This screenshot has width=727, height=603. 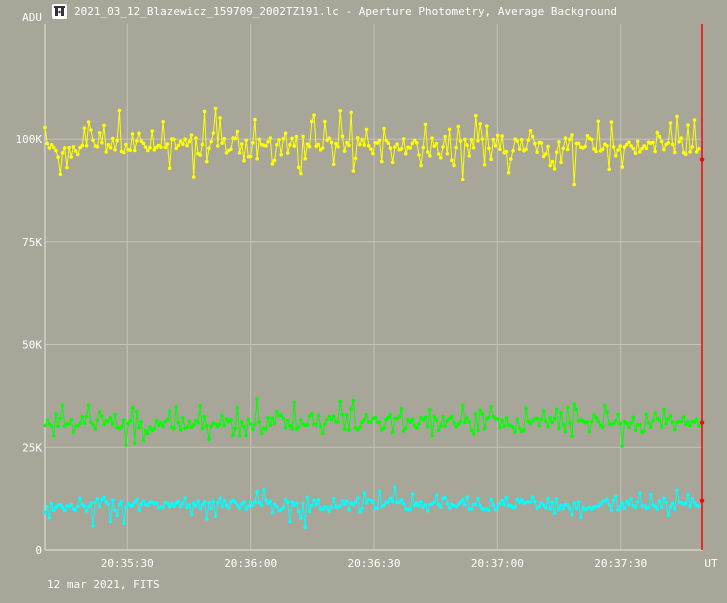 I want to click on telescope-app-icon, so click(x=59, y=11).